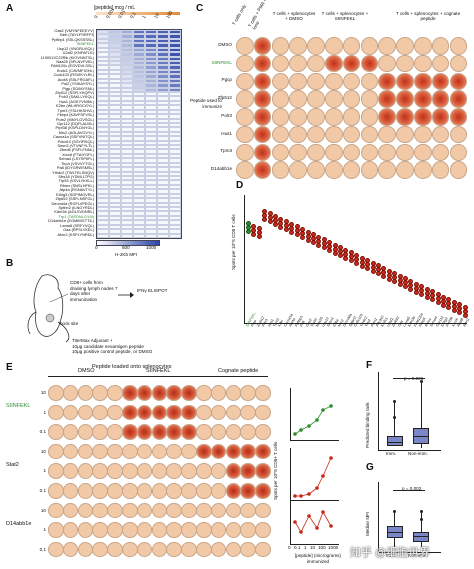  Describe the element at coordinates (115, 8) in the screenshot. I see `panel-a-header: [peptide] mcg / mL` at that location.